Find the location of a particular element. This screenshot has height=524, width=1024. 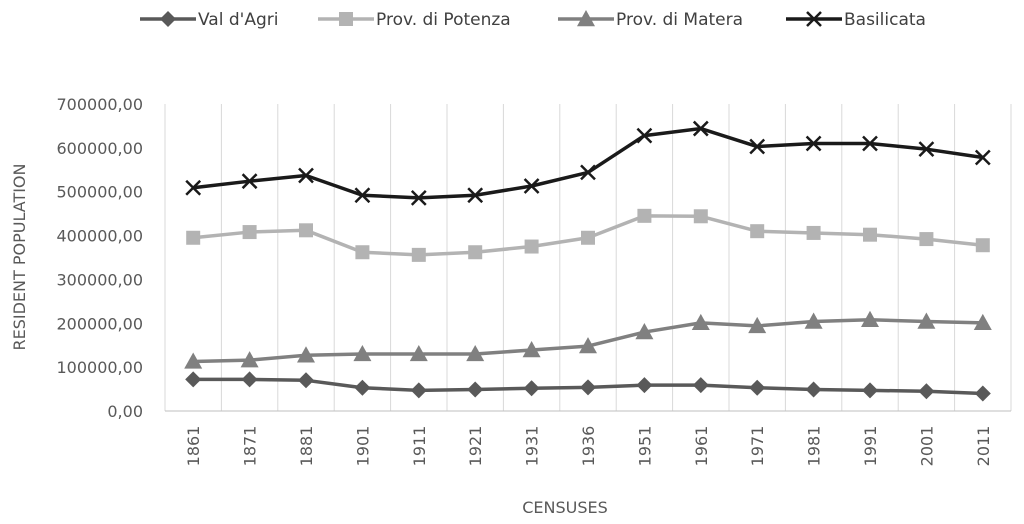

x-tick-label: 1971 is located at coordinates (757, 446).